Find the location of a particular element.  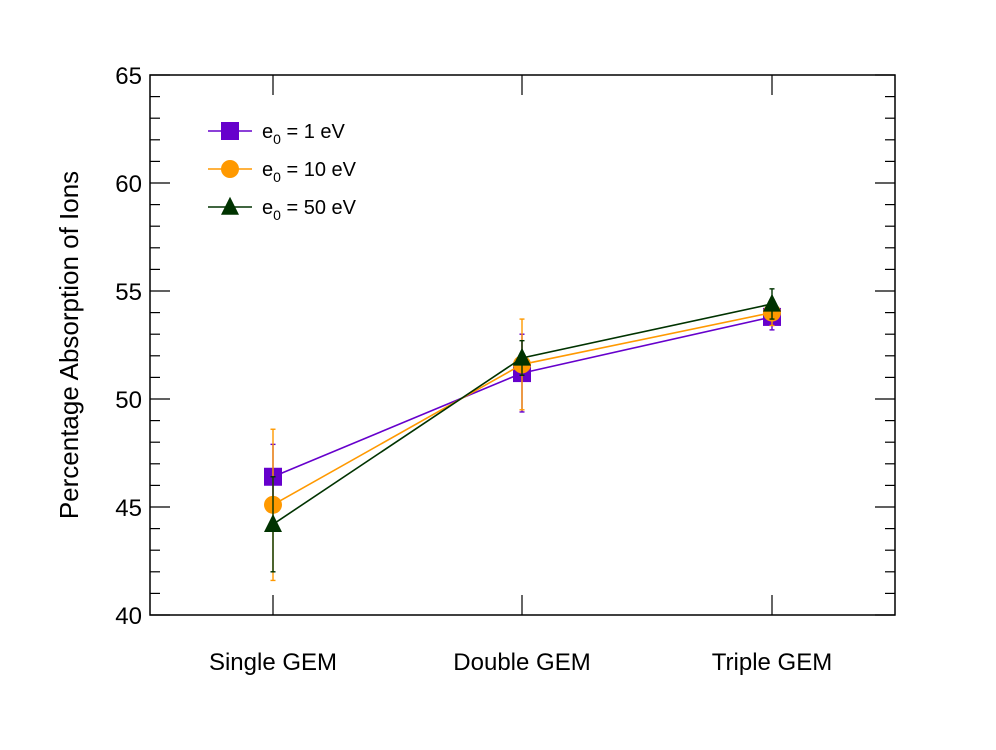

x-tick-label: Double GEM is located at coordinates (521, 662).